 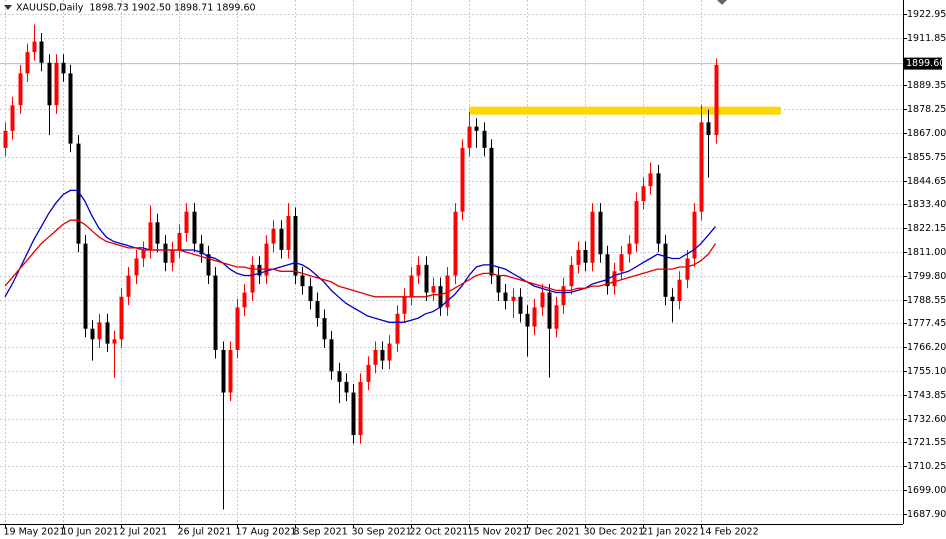 What do you see at coordinates (35, 532) in the screenshot?
I see `x-tick-label: 19 May 2021` at bounding box center [35, 532].